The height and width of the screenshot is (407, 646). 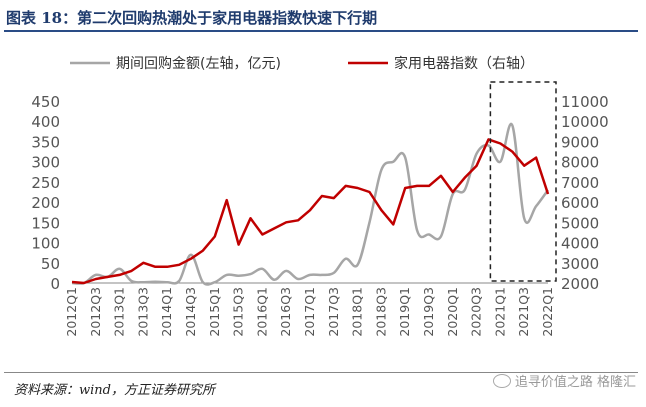 What do you see at coordinates (190, 312) in the screenshot?
I see `x-tick-label: 2014Q3` at bounding box center [190, 312].